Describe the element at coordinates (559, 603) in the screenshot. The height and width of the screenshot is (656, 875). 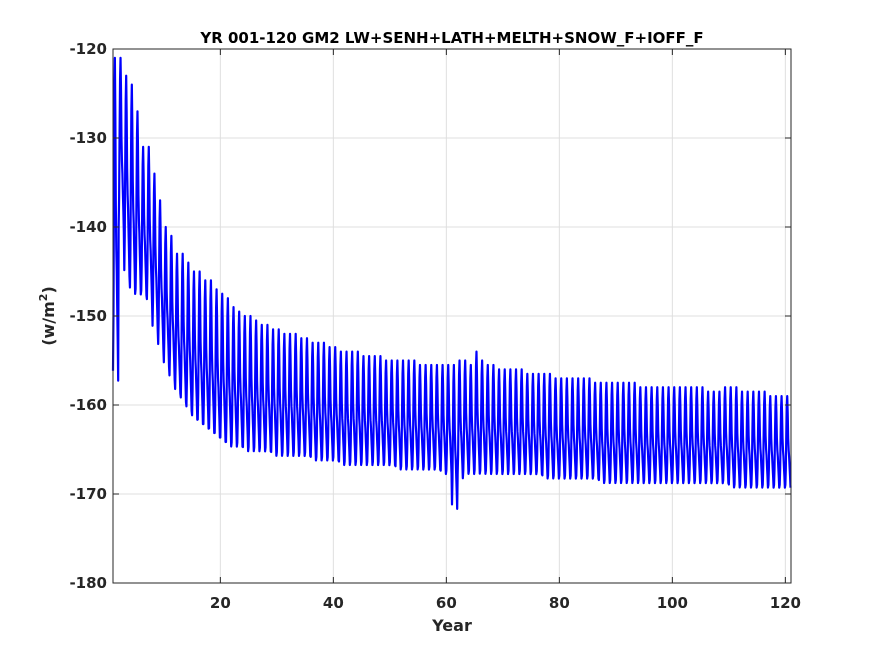
I see `x-tick-label: 80` at that location.